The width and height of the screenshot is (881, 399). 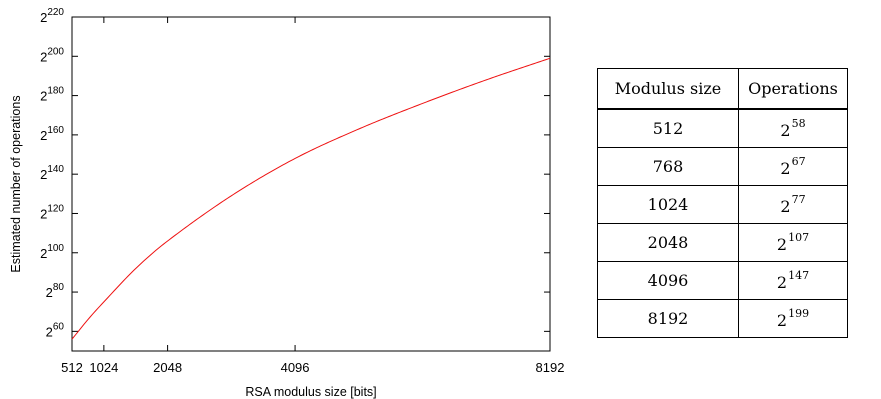 I want to click on operations-cell: 2147, so click(x=793, y=280).